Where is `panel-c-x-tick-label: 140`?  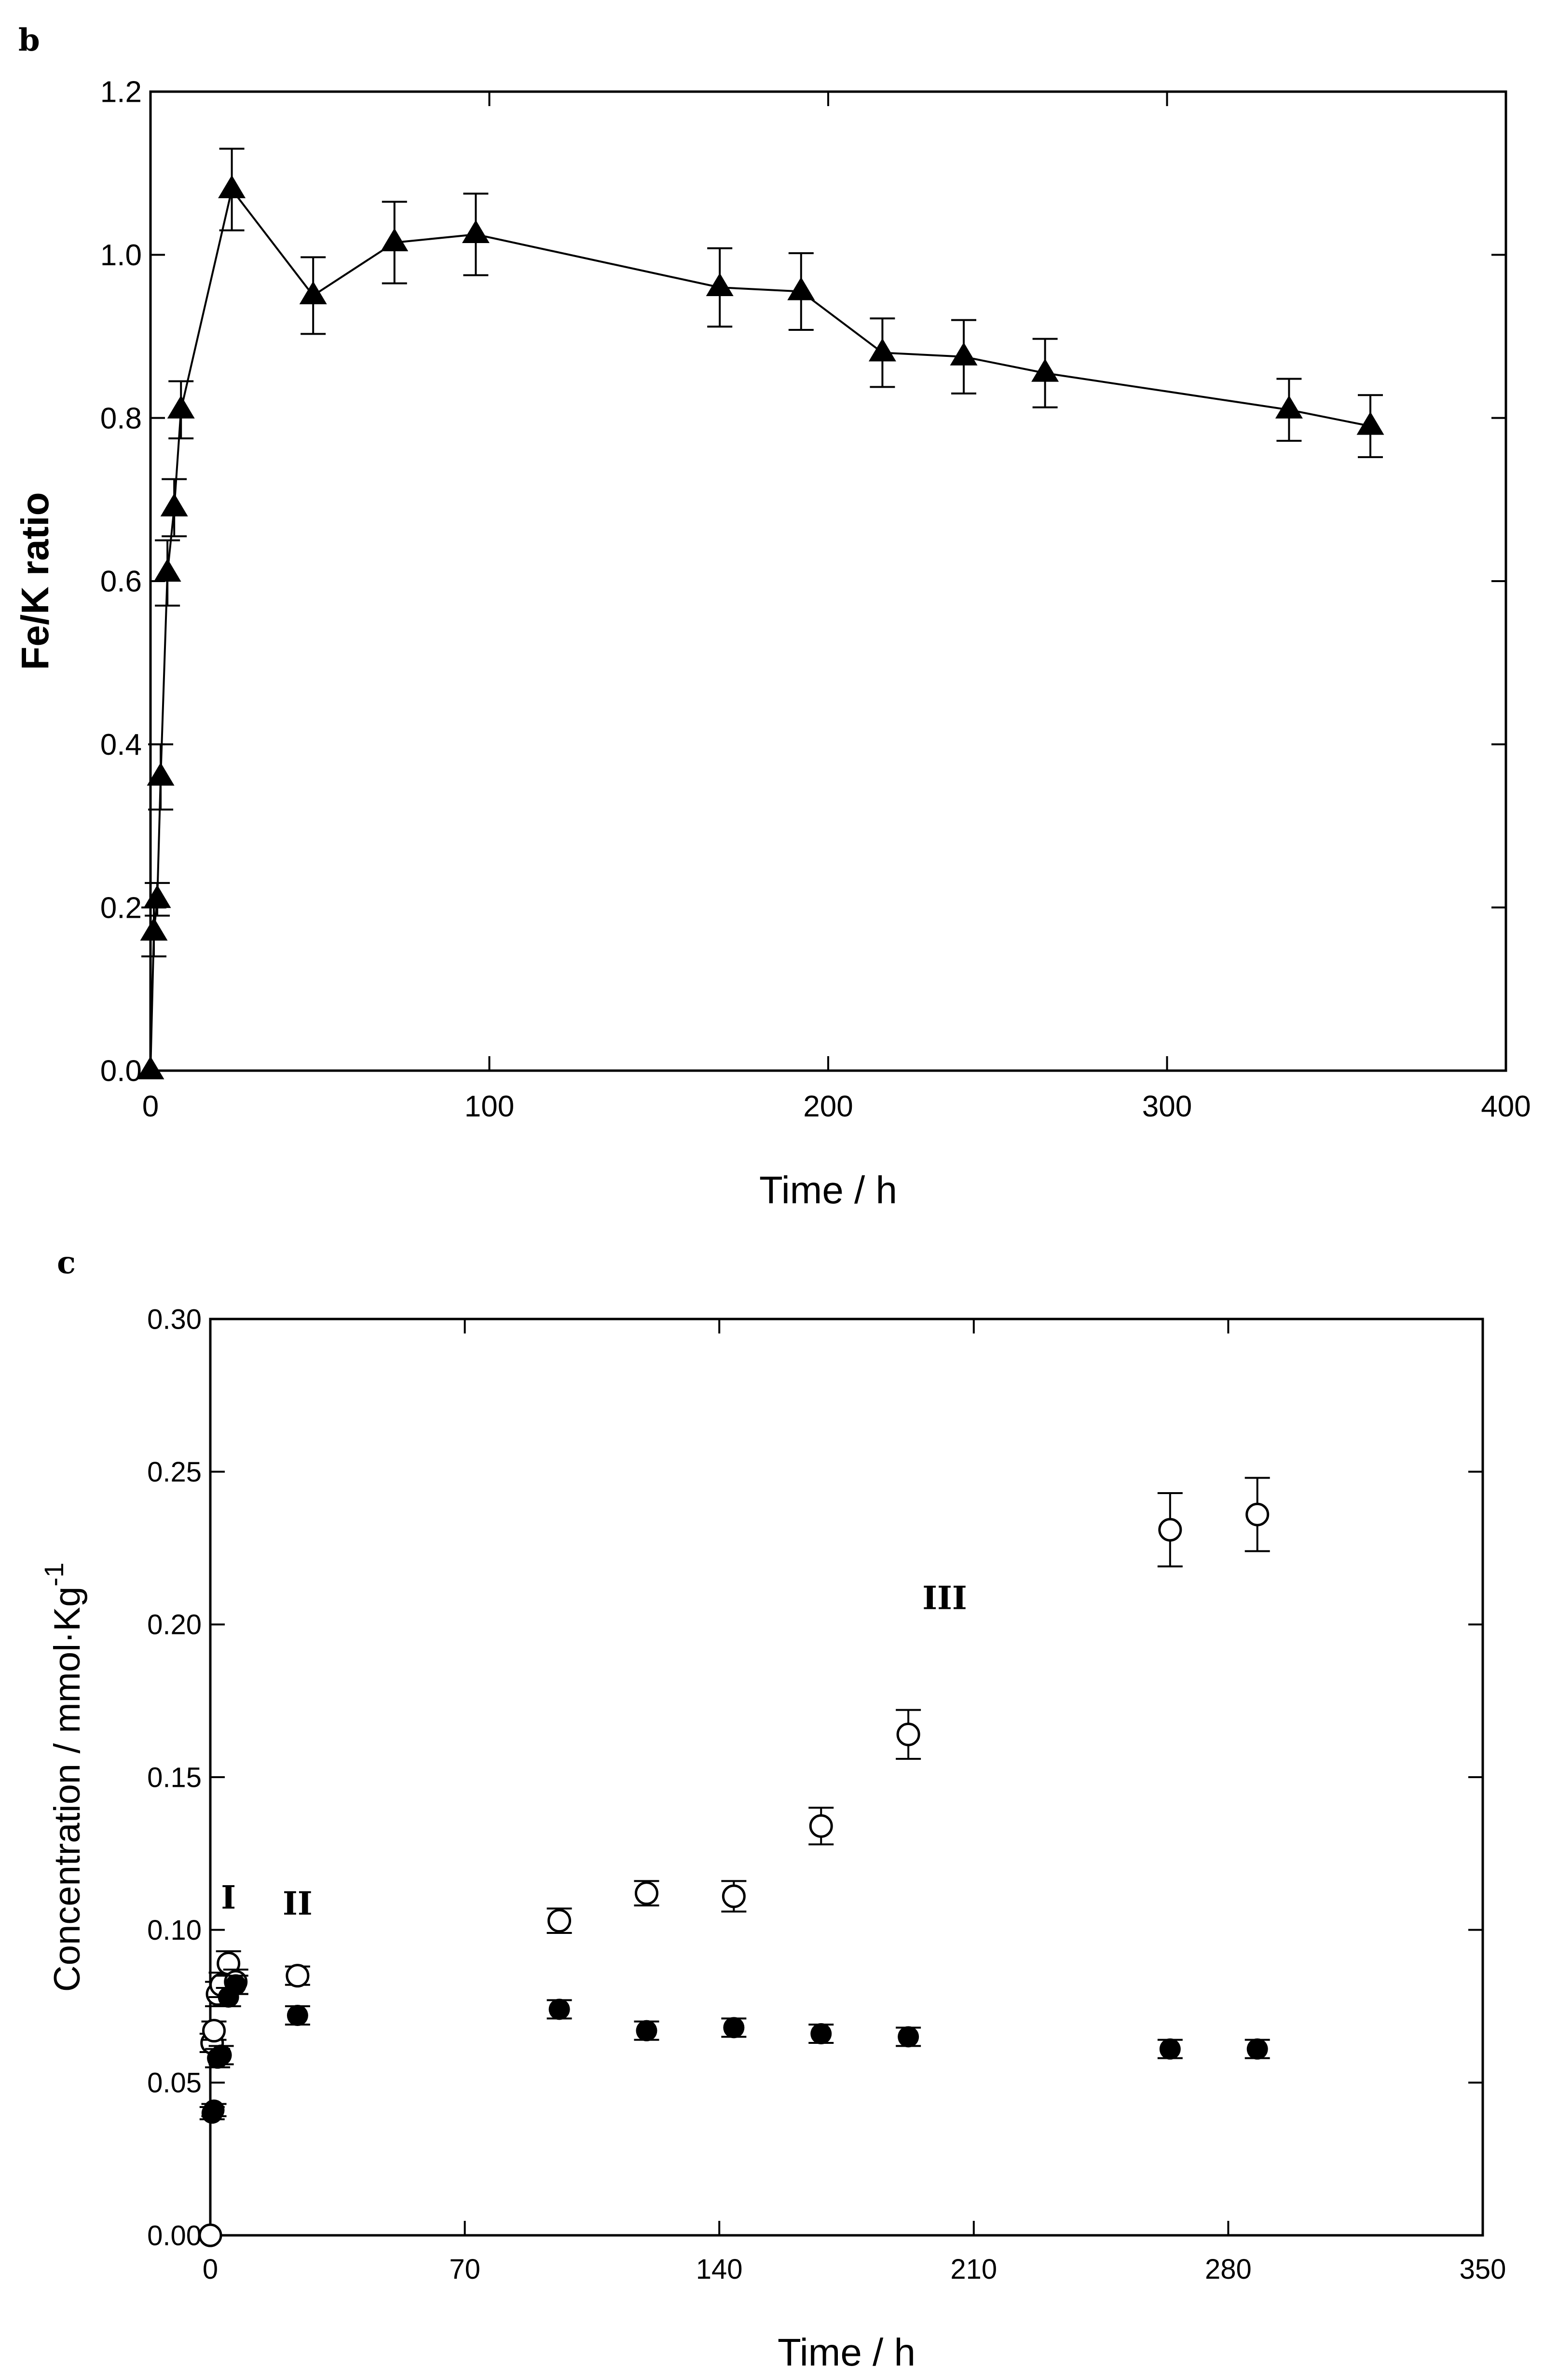
panel-c-x-tick-label: 140 is located at coordinates (719, 2269).